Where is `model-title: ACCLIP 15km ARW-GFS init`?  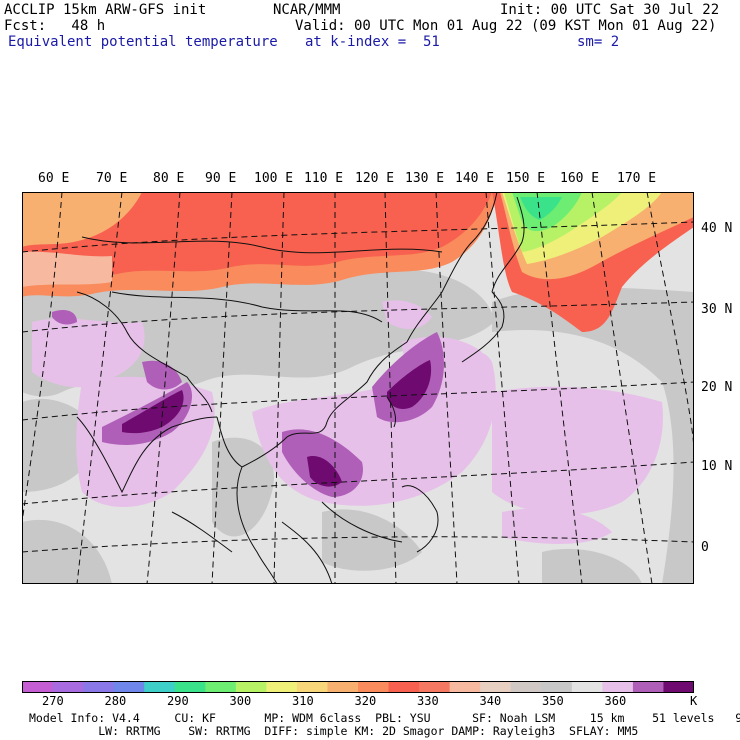
model-title: ACCLIP 15km ARW-GFS init is located at coordinates (105, 10).